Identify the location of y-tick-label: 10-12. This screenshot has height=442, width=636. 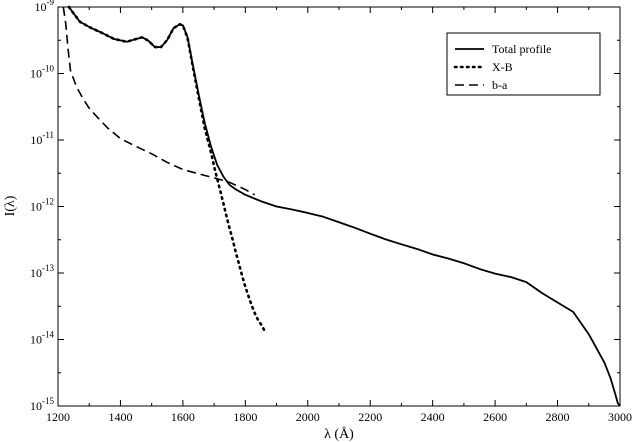
(42, 205).